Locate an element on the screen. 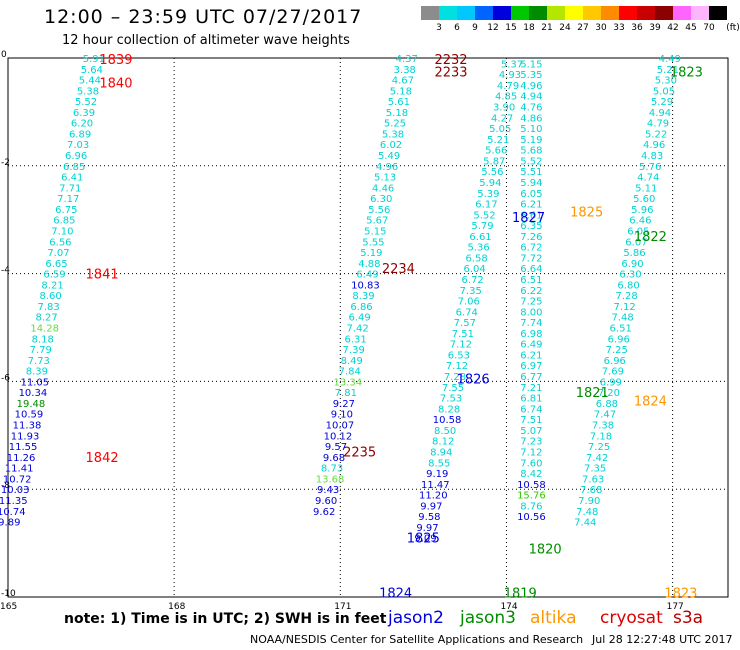 Image resolution: width=740 pixels, height=650 pixels. wave-height-value: 5.61 is located at coordinates (399, 102).